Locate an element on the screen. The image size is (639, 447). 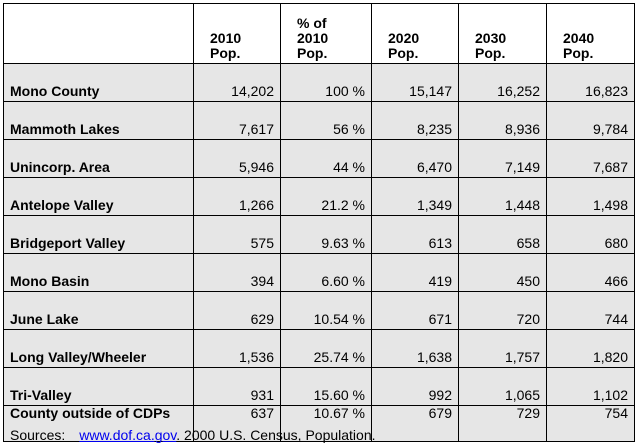
value-cell: 1,065 is located at coordinates (502, 386).